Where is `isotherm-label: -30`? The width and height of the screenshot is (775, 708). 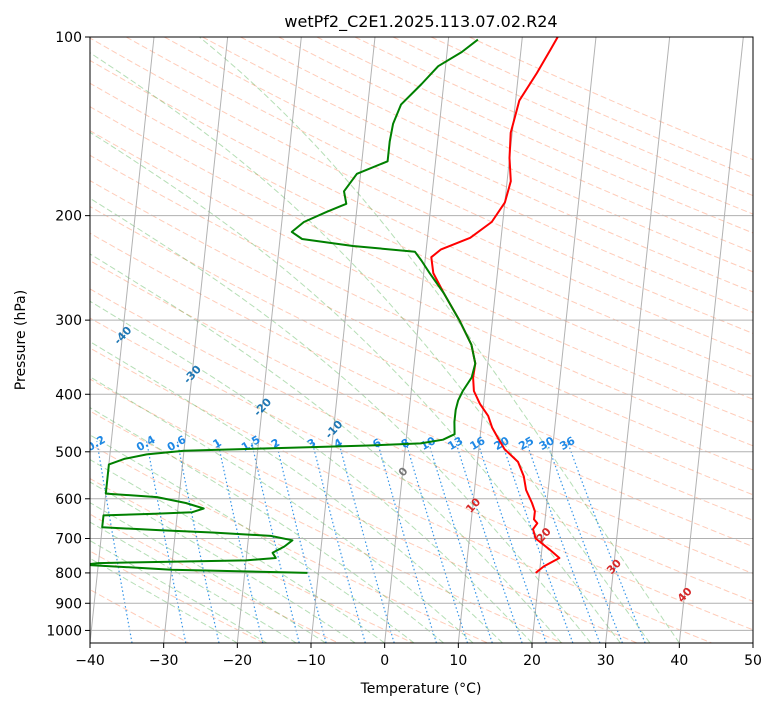
isotherm-label: -30 is located at coordinates (192, 375).